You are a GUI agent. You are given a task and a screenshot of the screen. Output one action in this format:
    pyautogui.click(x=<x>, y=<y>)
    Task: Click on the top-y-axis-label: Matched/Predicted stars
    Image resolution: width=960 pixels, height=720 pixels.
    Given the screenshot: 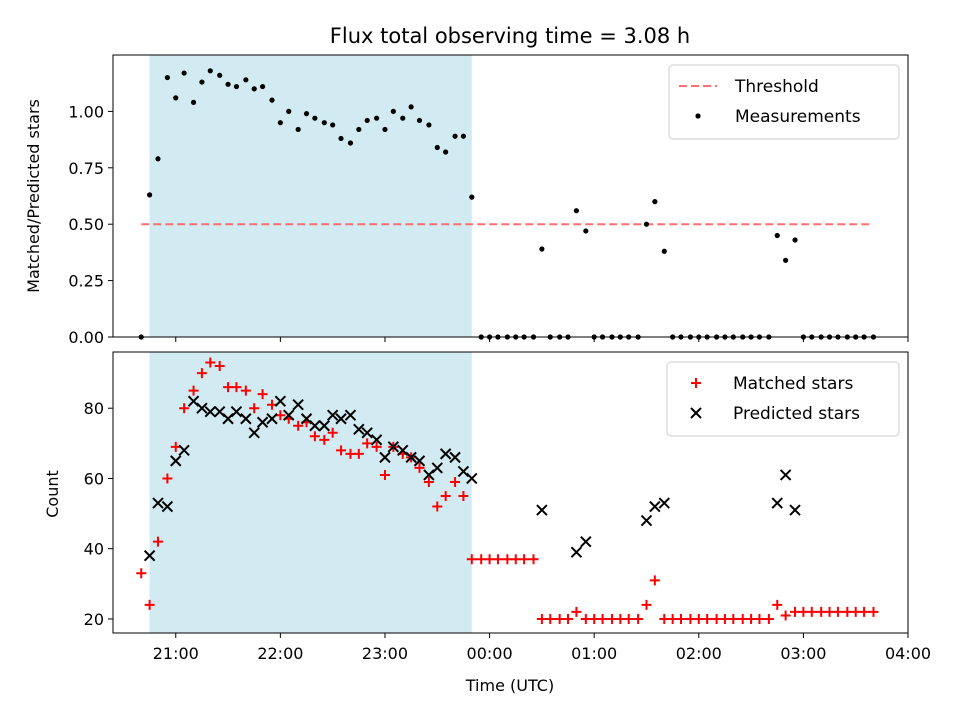 What is the action you would take?
    pyautogui.click(x=33, y=196)
    